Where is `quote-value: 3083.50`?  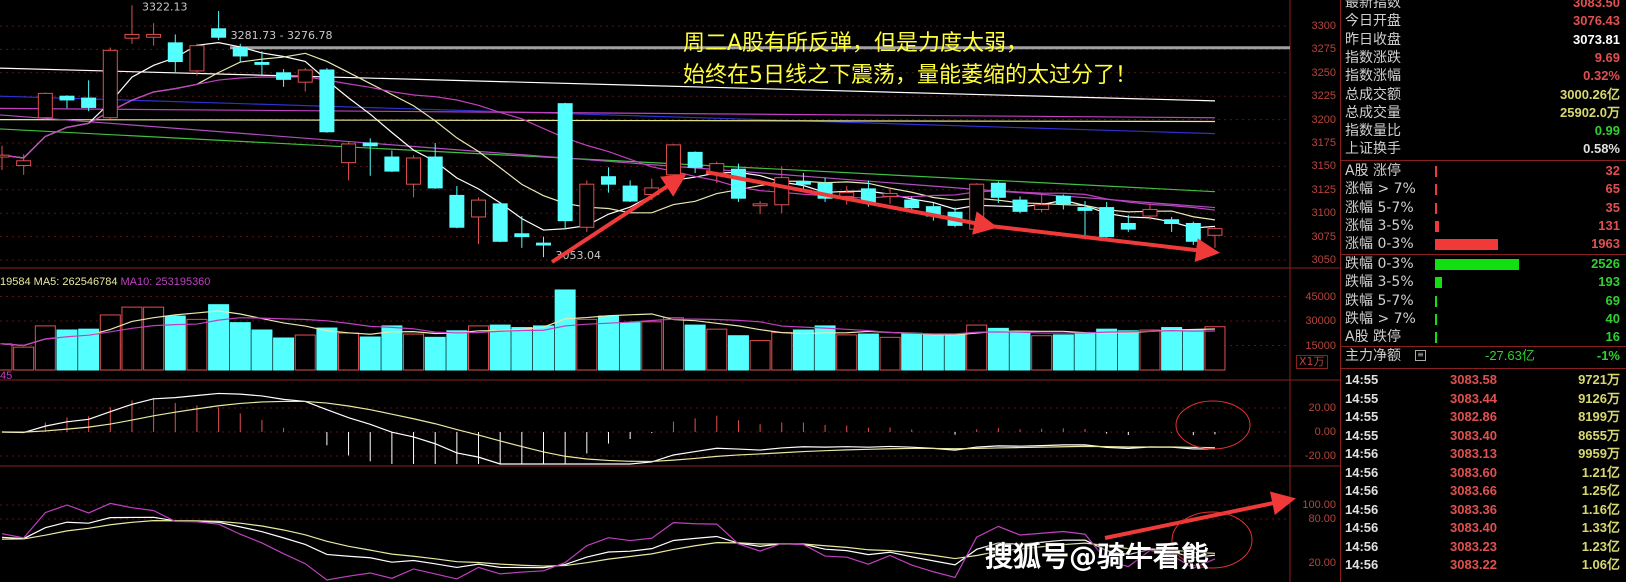 quote-value: 3083.50 is located at coordinates (1596, 5).